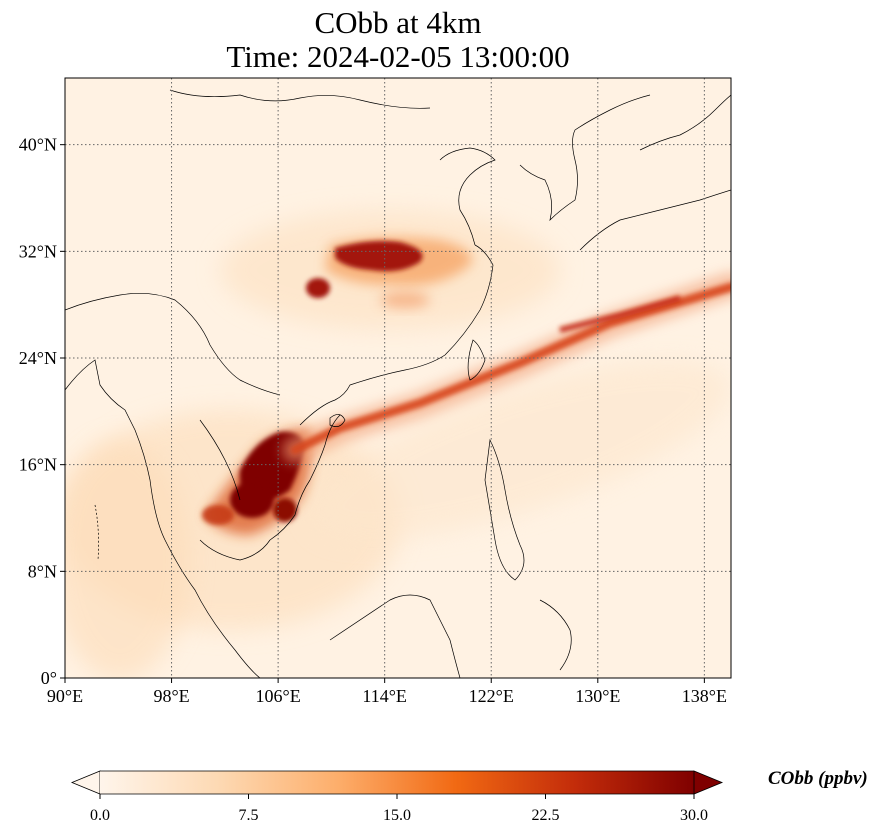  I want to click on colorbar-tick-label-3: 22.5, so click(546, 815).